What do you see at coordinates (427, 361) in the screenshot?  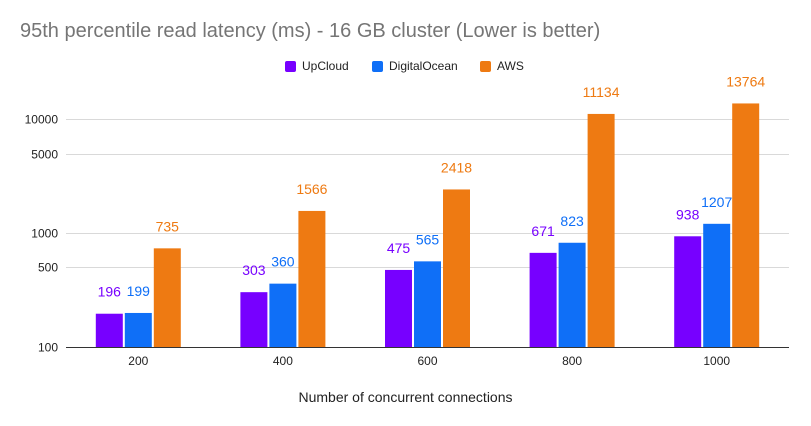 I see `x-tick-label: 600` at bounding box center [427, 361].